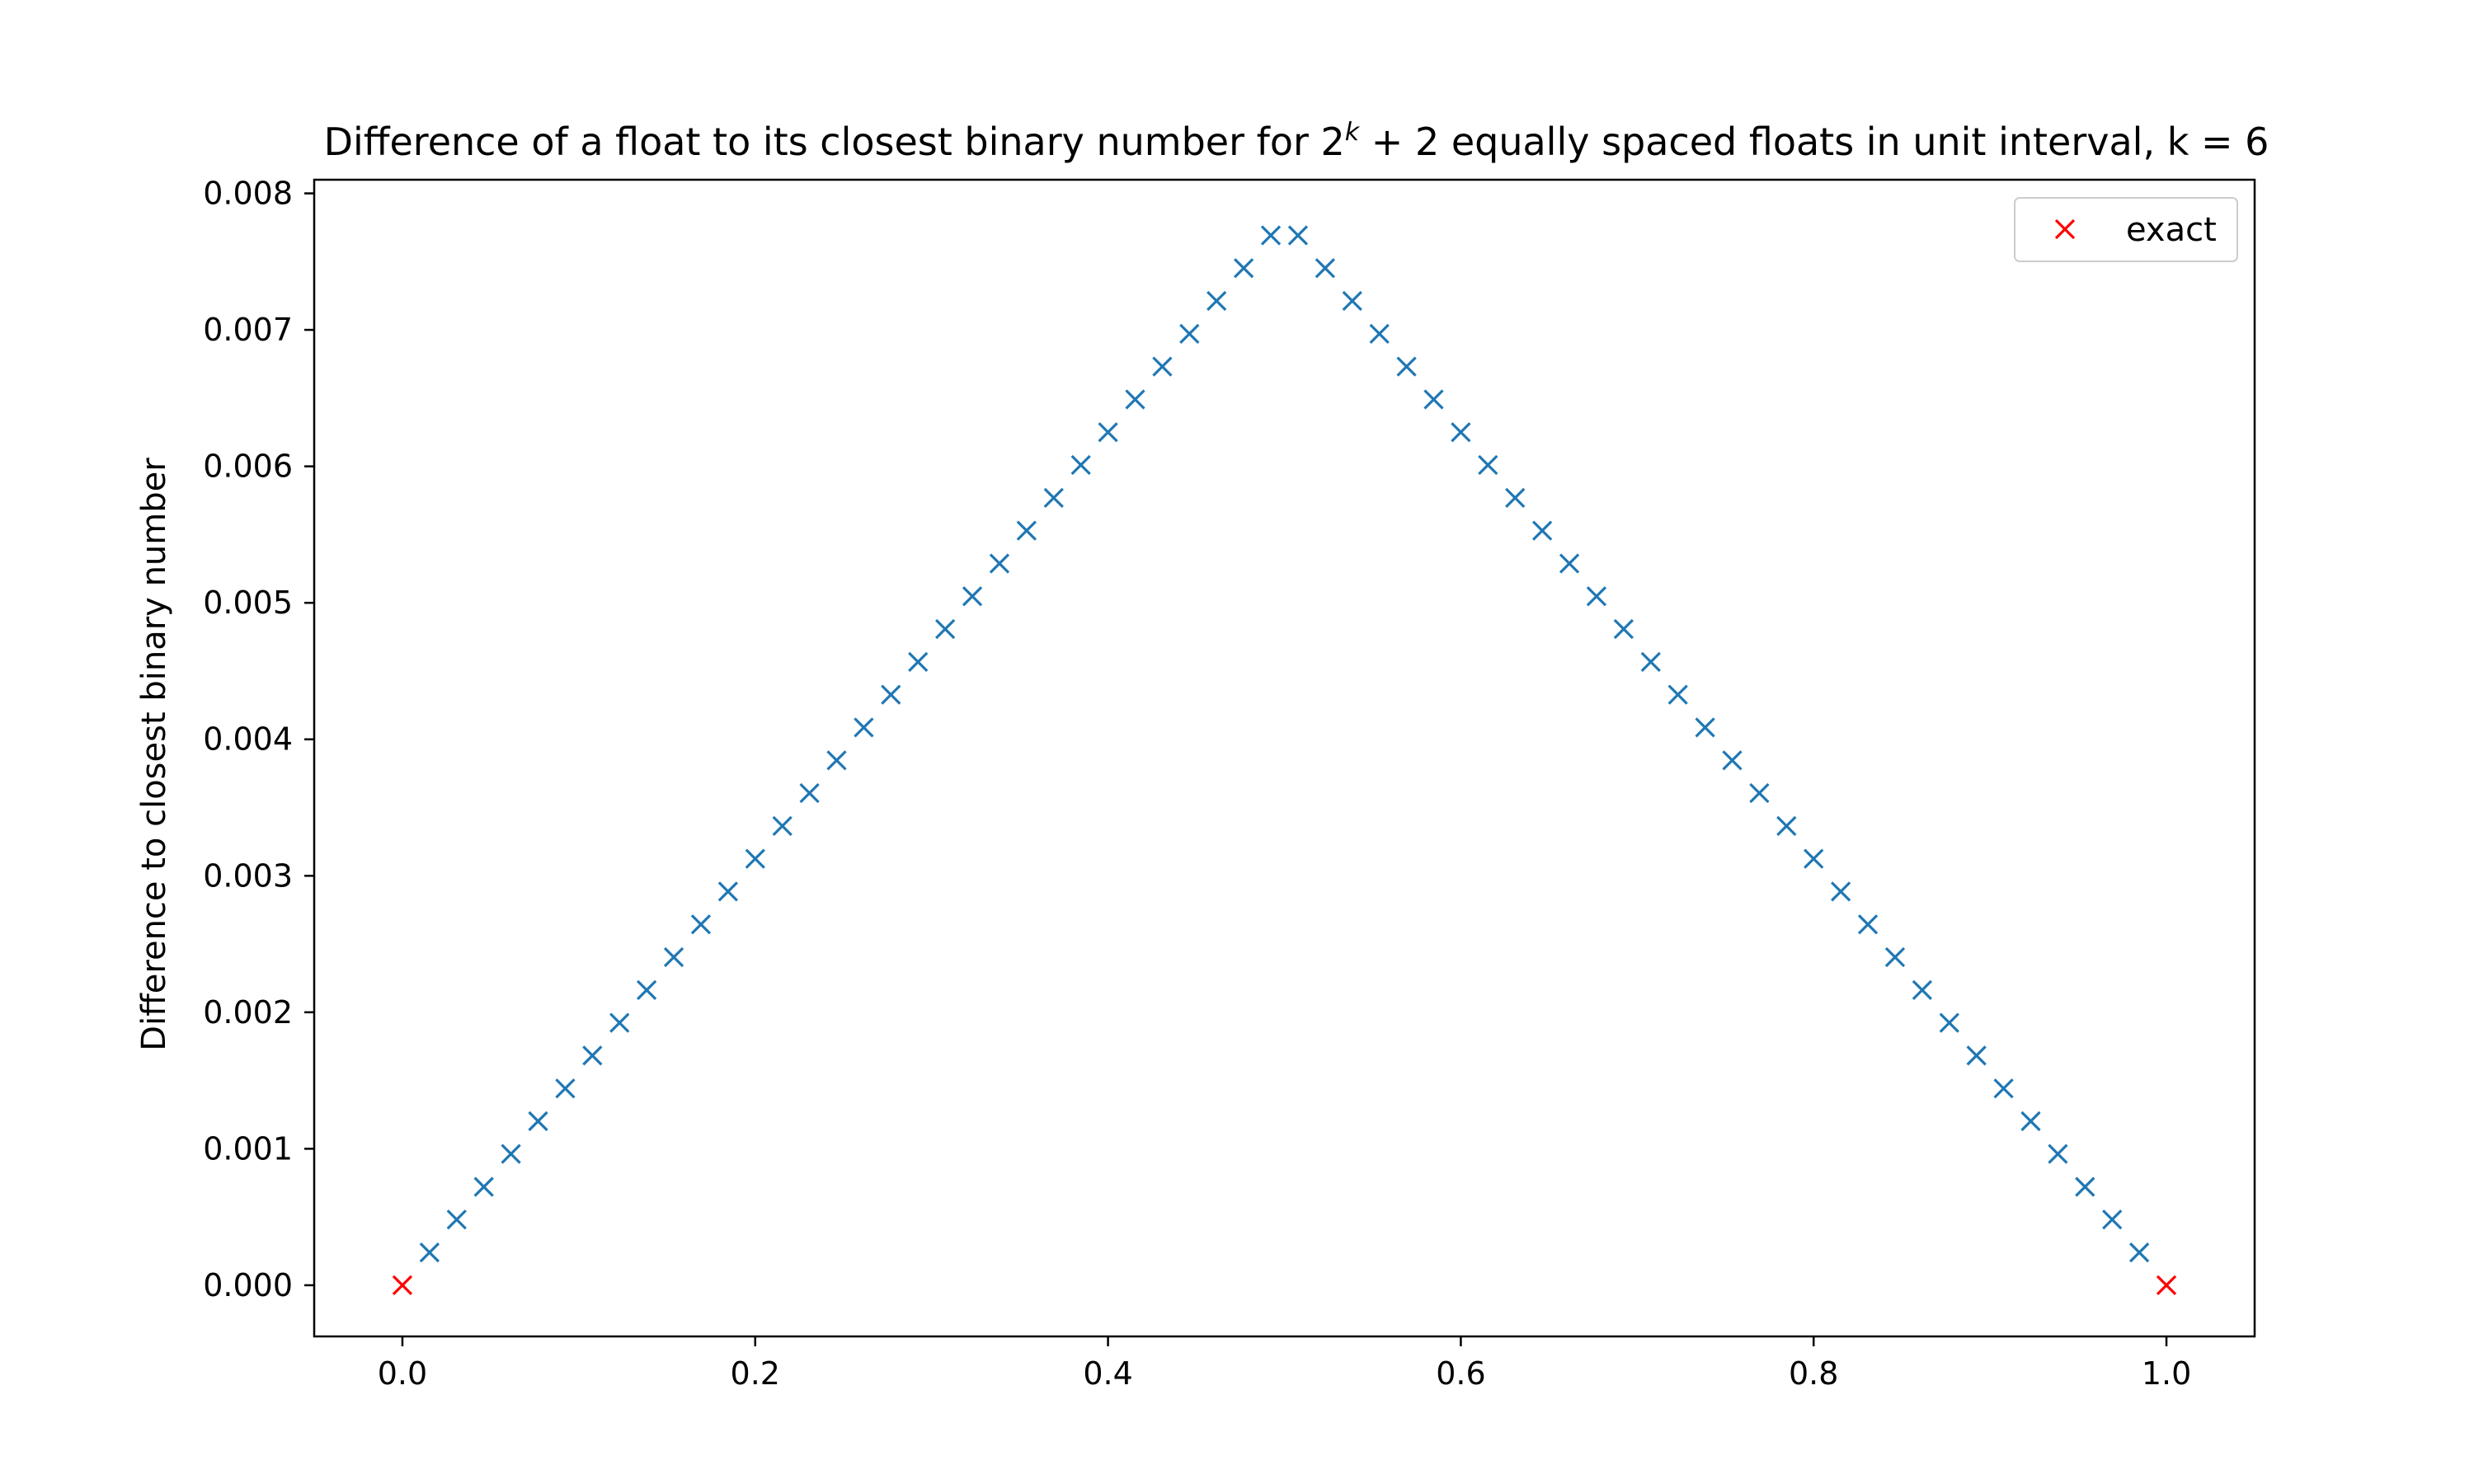  Describe the element at coordinates (755, 1373) in the screenshot. I see `x-tick-label: 0.2` at that location.